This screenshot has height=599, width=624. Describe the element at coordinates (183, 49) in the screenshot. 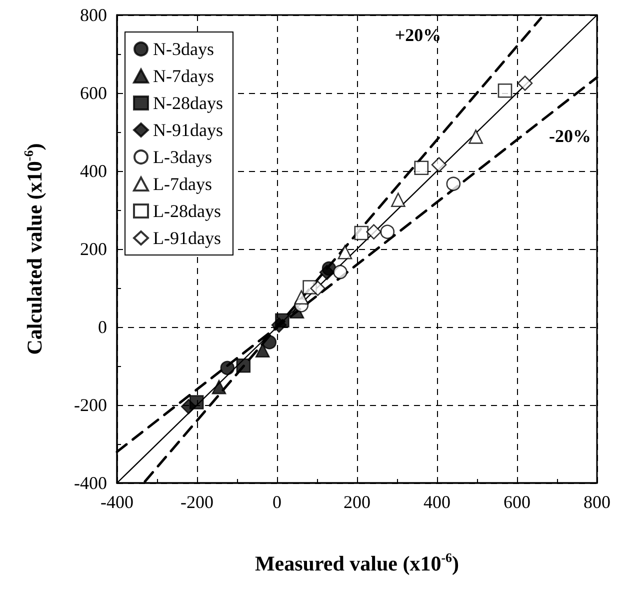

I see `legend-label: N-3days` at that location.